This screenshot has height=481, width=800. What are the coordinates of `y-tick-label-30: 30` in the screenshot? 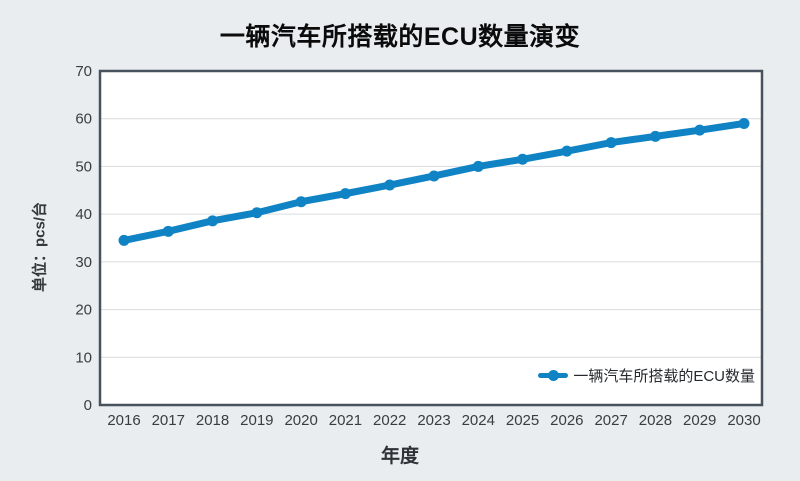 It's located at (83, 262).